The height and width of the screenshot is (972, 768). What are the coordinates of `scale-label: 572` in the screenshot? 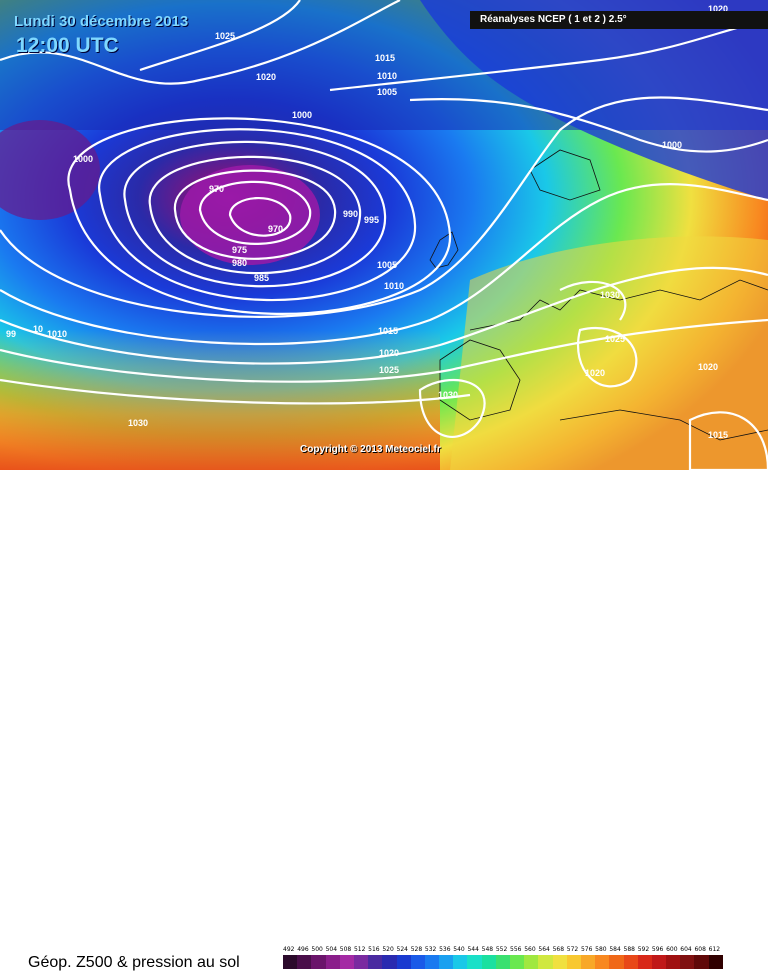 It's located at (572, 949).